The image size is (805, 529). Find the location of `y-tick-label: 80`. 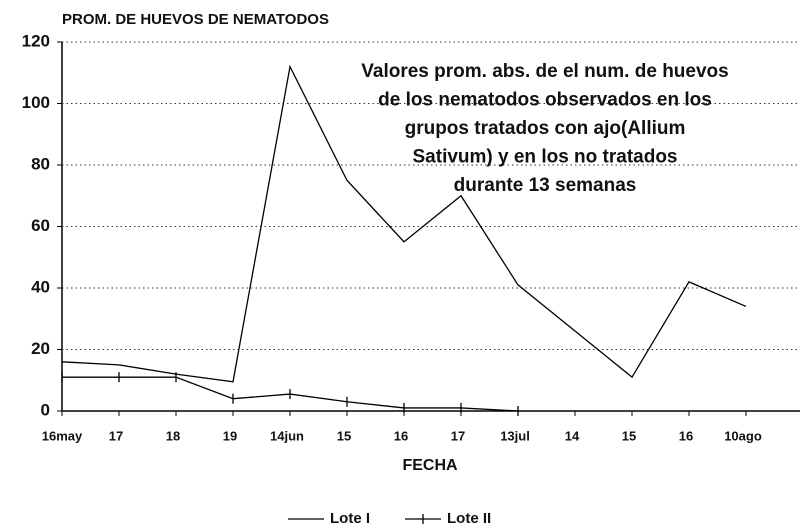

y-tick-label: 80 is located at coordinates (40, 163).